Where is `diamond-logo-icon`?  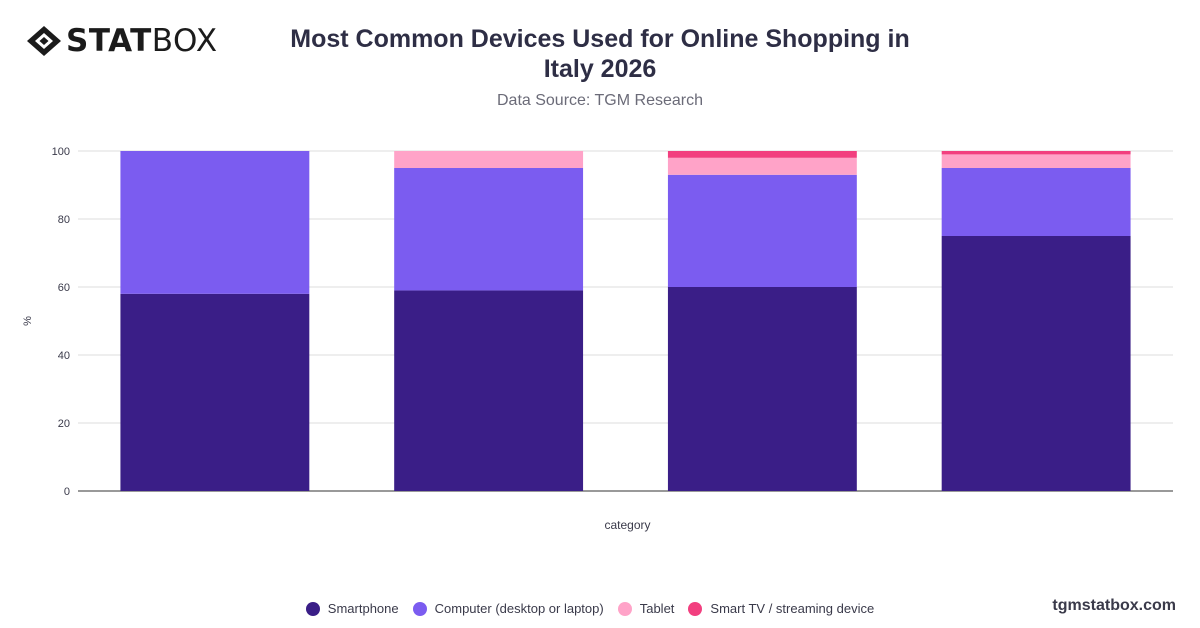 diamond-logo-icon is located at coordinates (44, 41).